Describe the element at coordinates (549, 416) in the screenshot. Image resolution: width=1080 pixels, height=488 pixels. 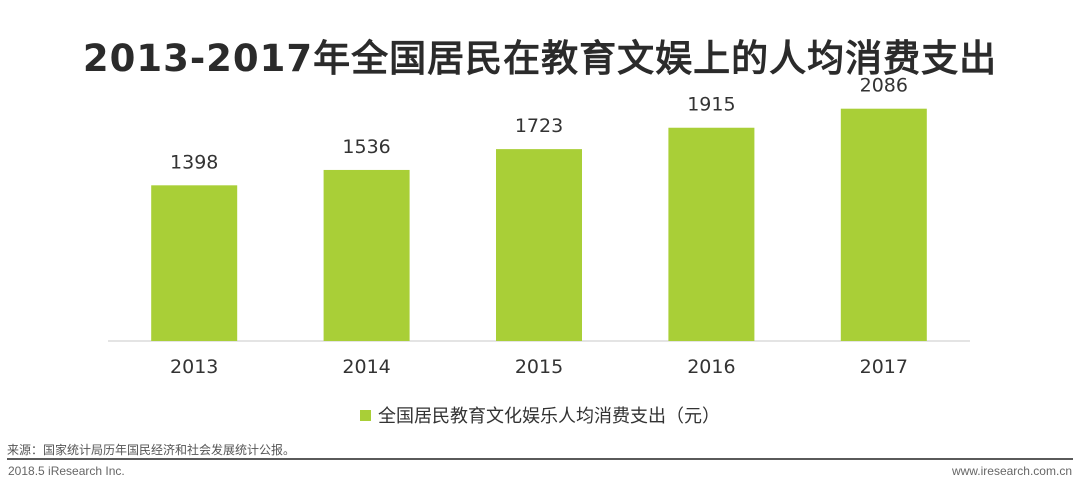
I see `legend-label: 全国居民教育文化娱乐人均消费支出（元）` at that location.